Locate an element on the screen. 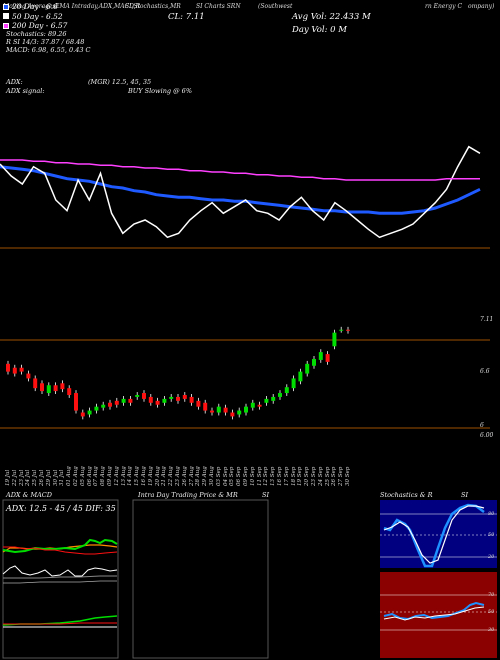 This screenshot has width=500, height=660. rsi-panel-bg is located at coordinates (438, 615).